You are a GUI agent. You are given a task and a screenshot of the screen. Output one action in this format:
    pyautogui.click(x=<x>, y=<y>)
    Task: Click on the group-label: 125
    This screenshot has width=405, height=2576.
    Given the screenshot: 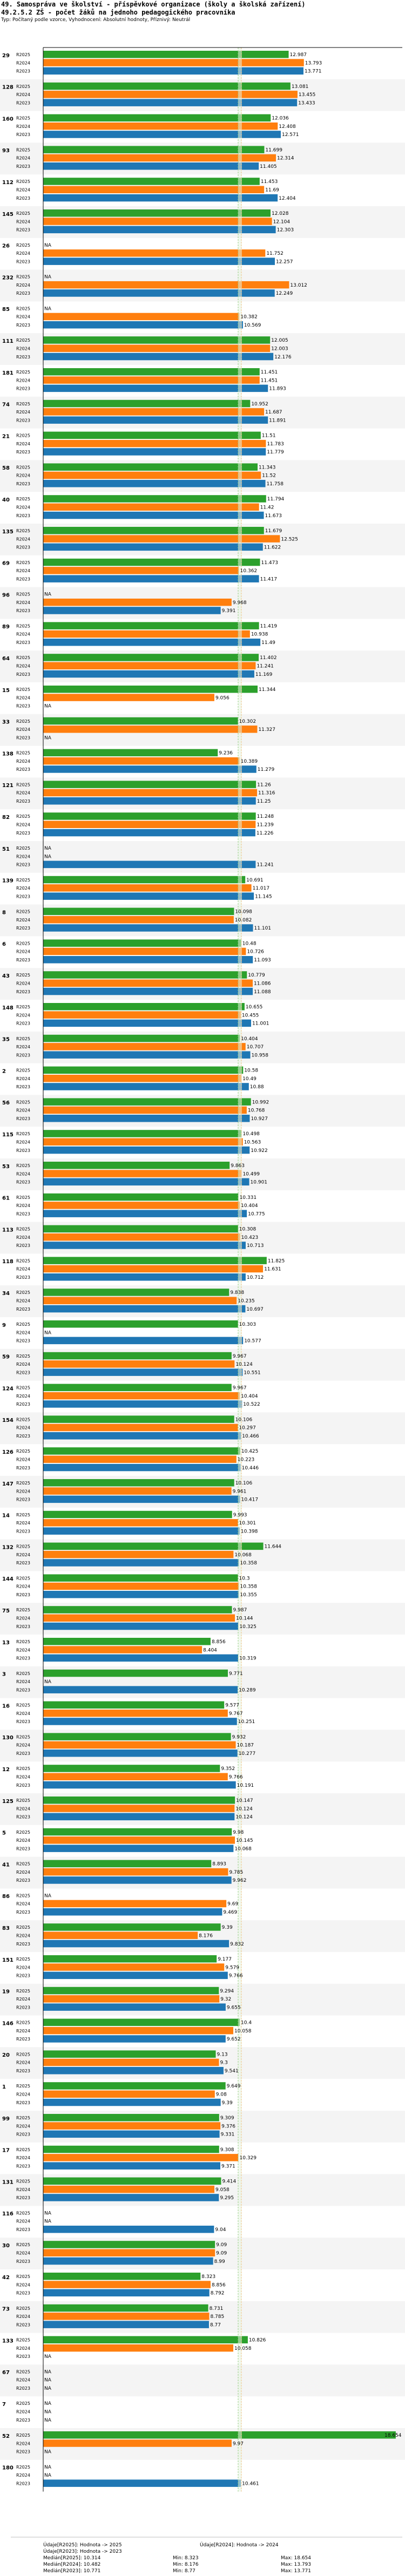 What is the action you would take?
    pyautogui.click(x=8, y=1802)
    